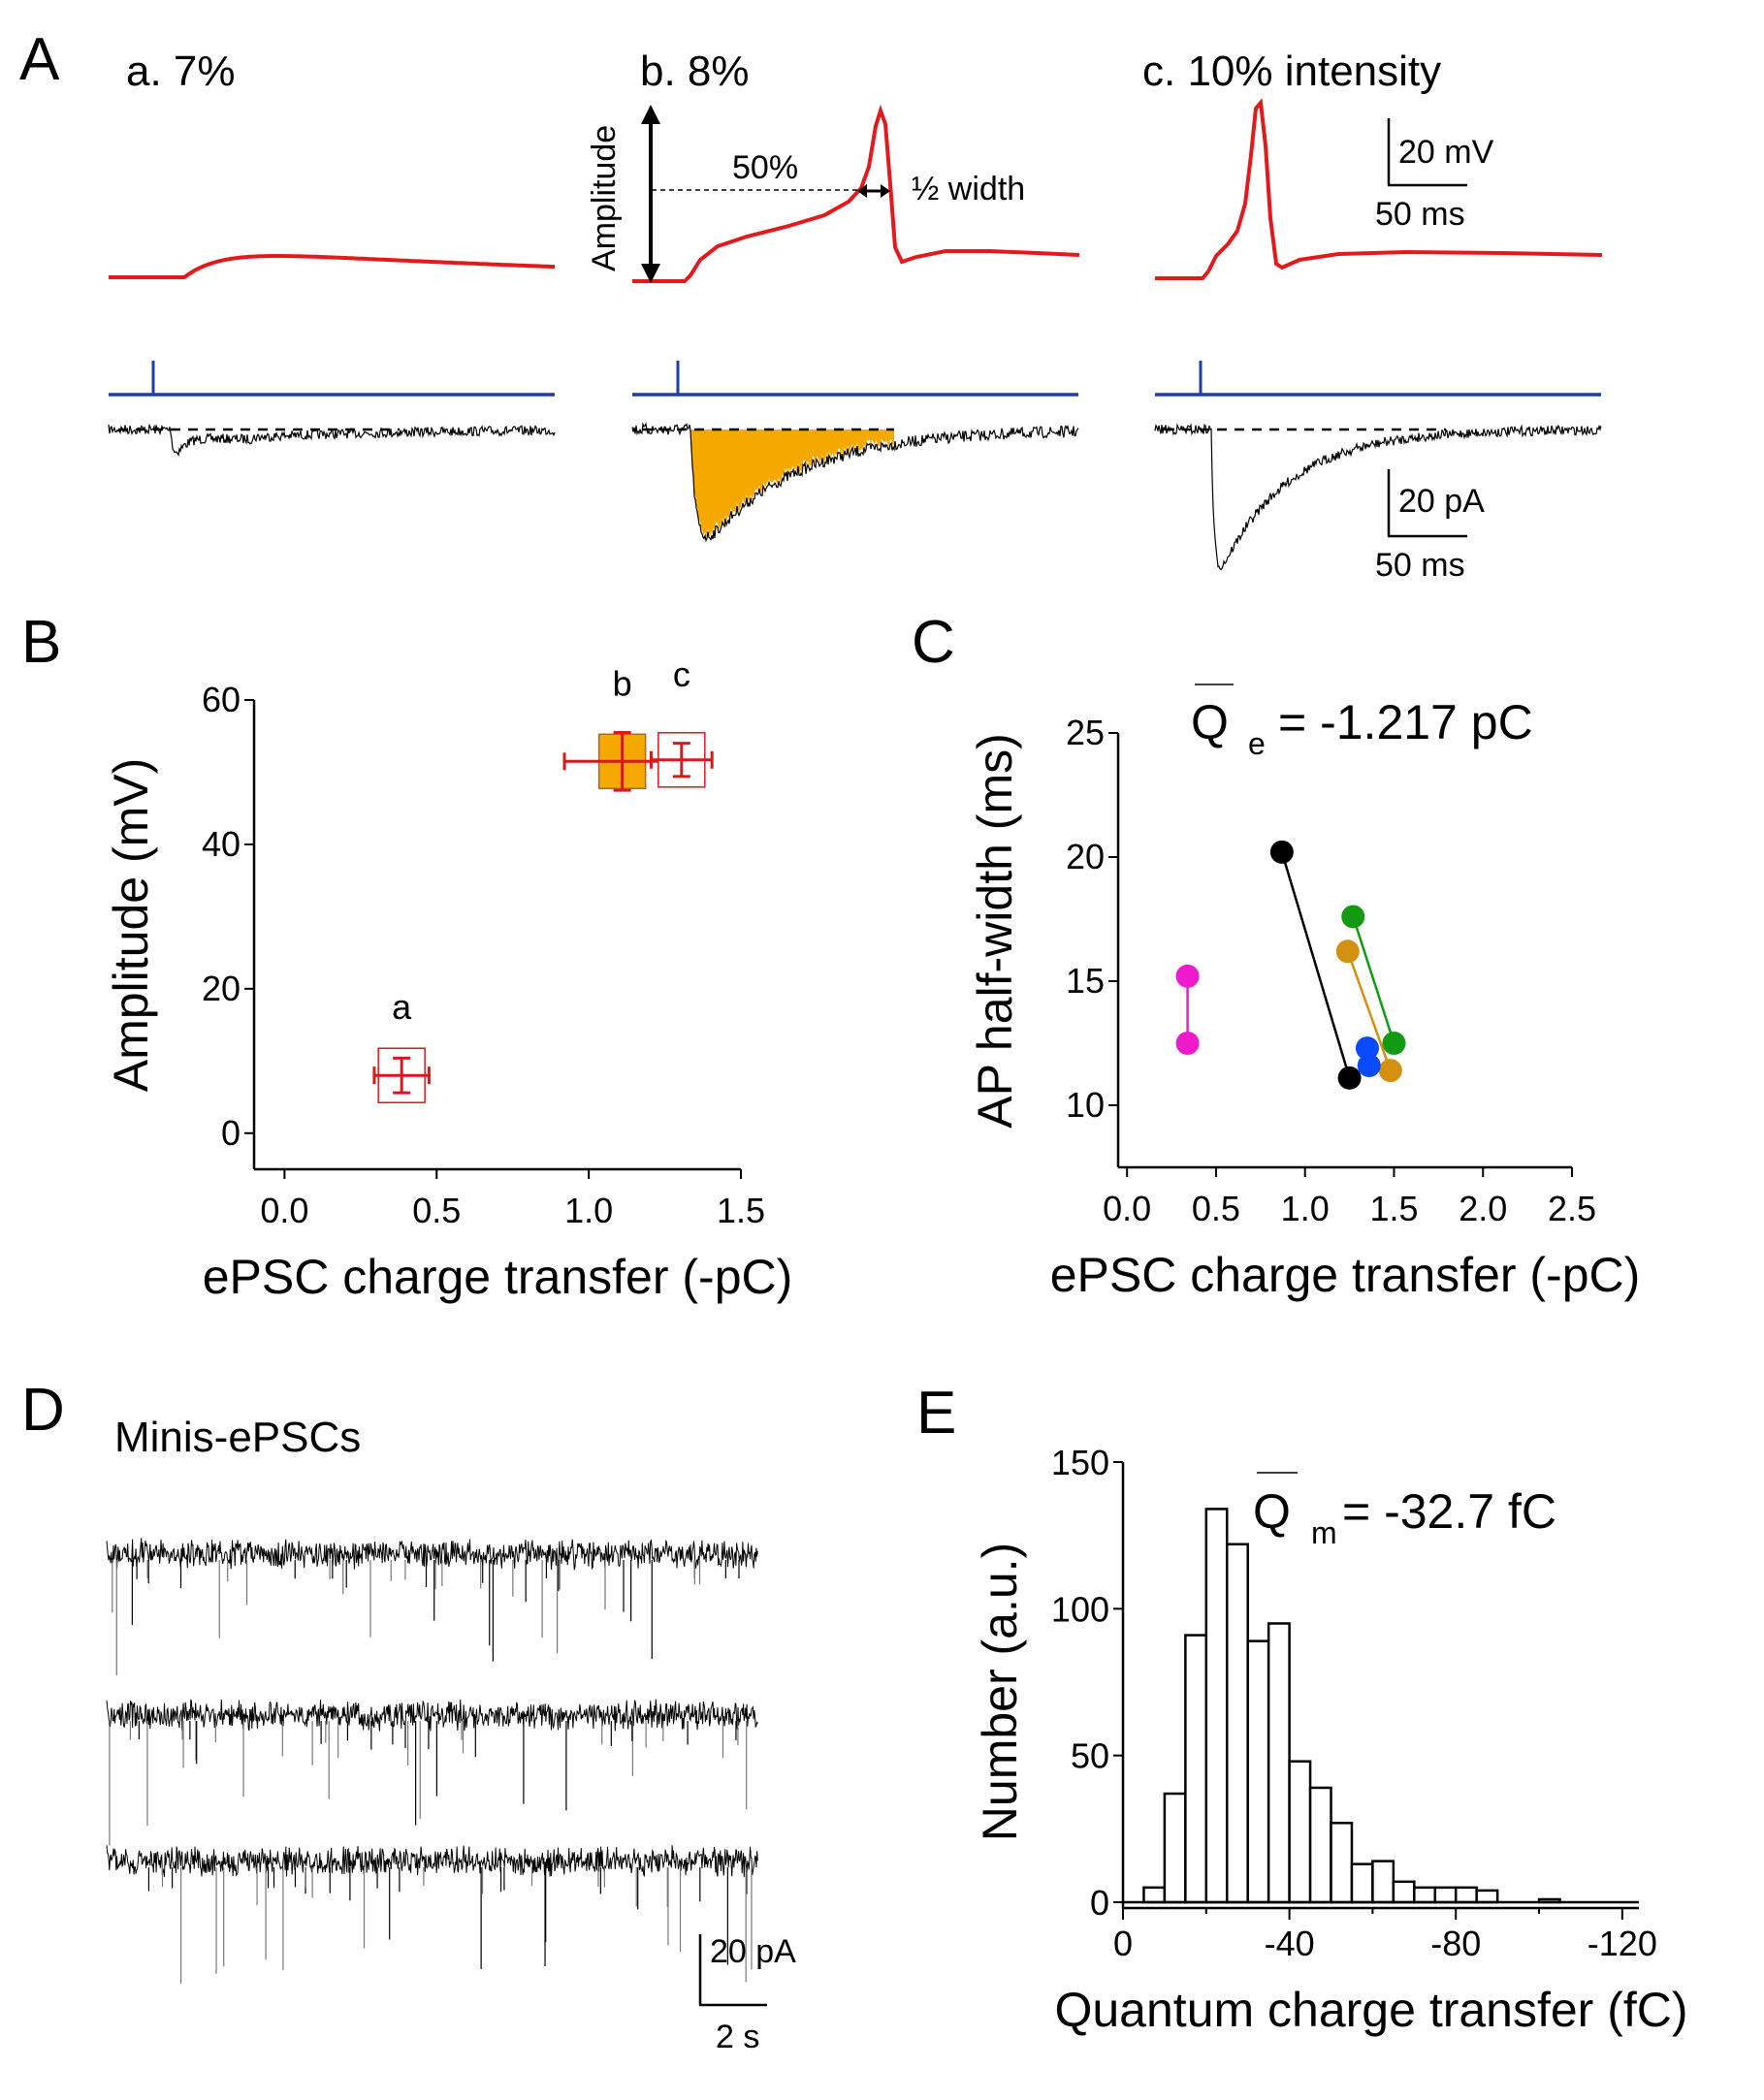 The image size is (1764, 2100). What do you see at coordinates (41, 642) in the screenshot?
I see `panel-label-b: B` at bounding box center [41, 642].